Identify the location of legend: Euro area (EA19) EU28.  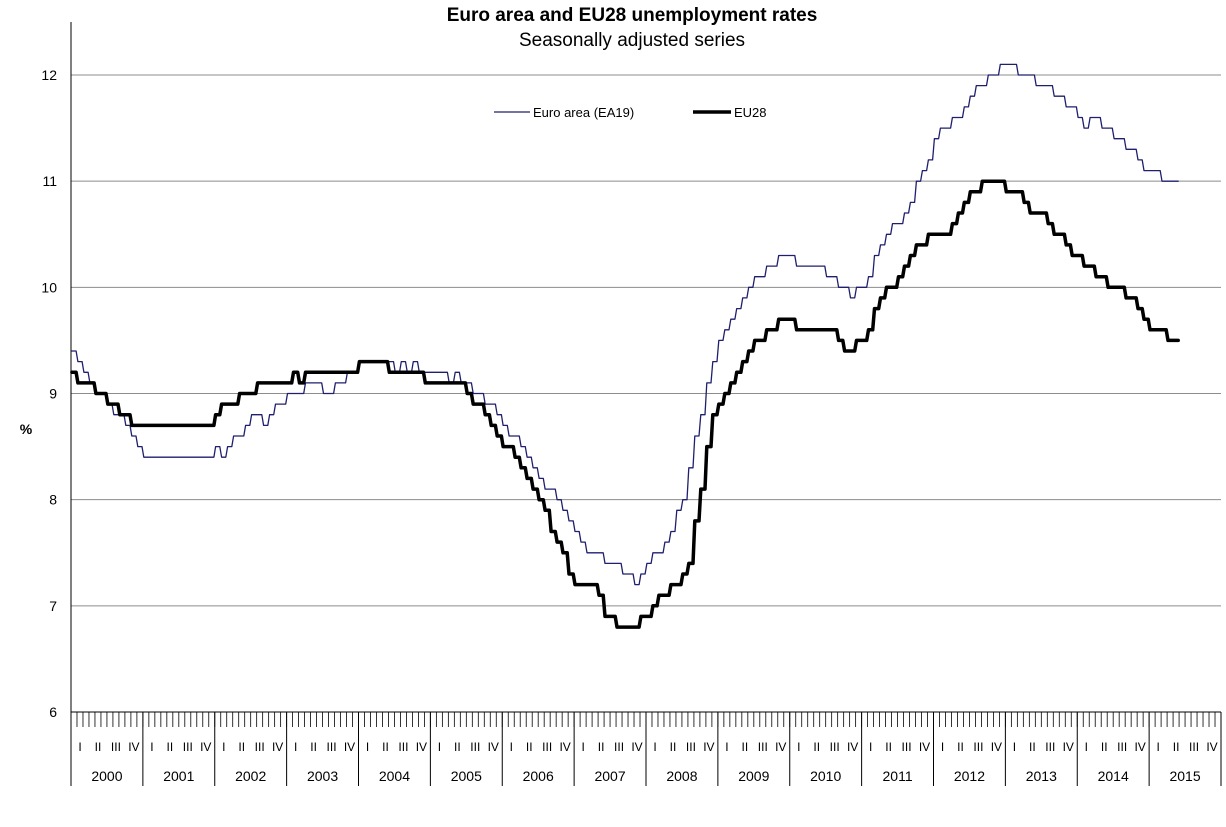
(630, 112).